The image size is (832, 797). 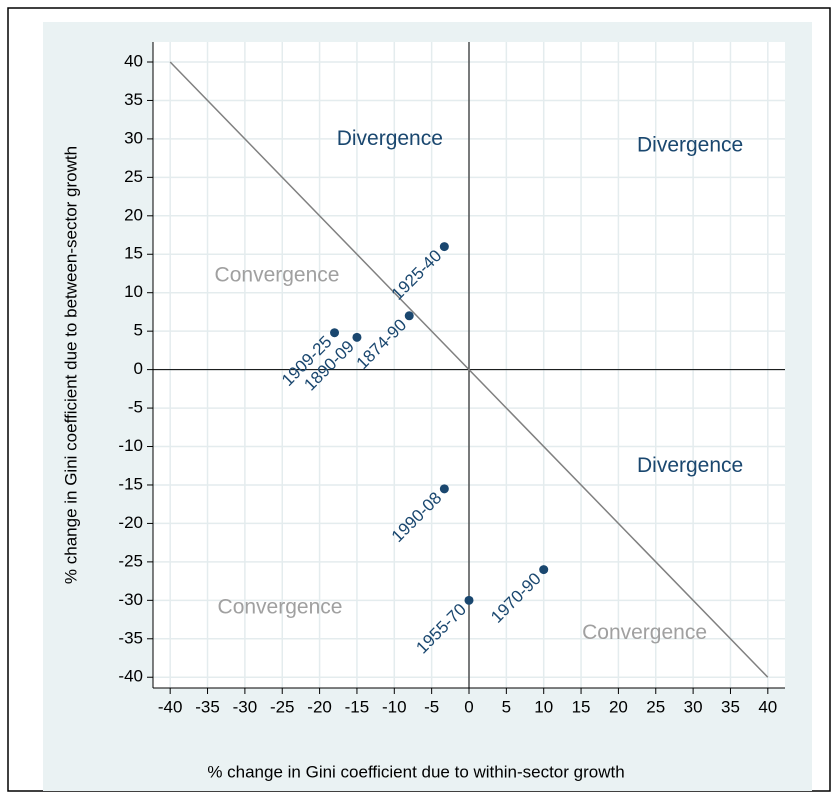 What do you see at coordinates (394, 706) in the screenshot?
I see `x-tick-label: -10` at bounding box center [394, 706].